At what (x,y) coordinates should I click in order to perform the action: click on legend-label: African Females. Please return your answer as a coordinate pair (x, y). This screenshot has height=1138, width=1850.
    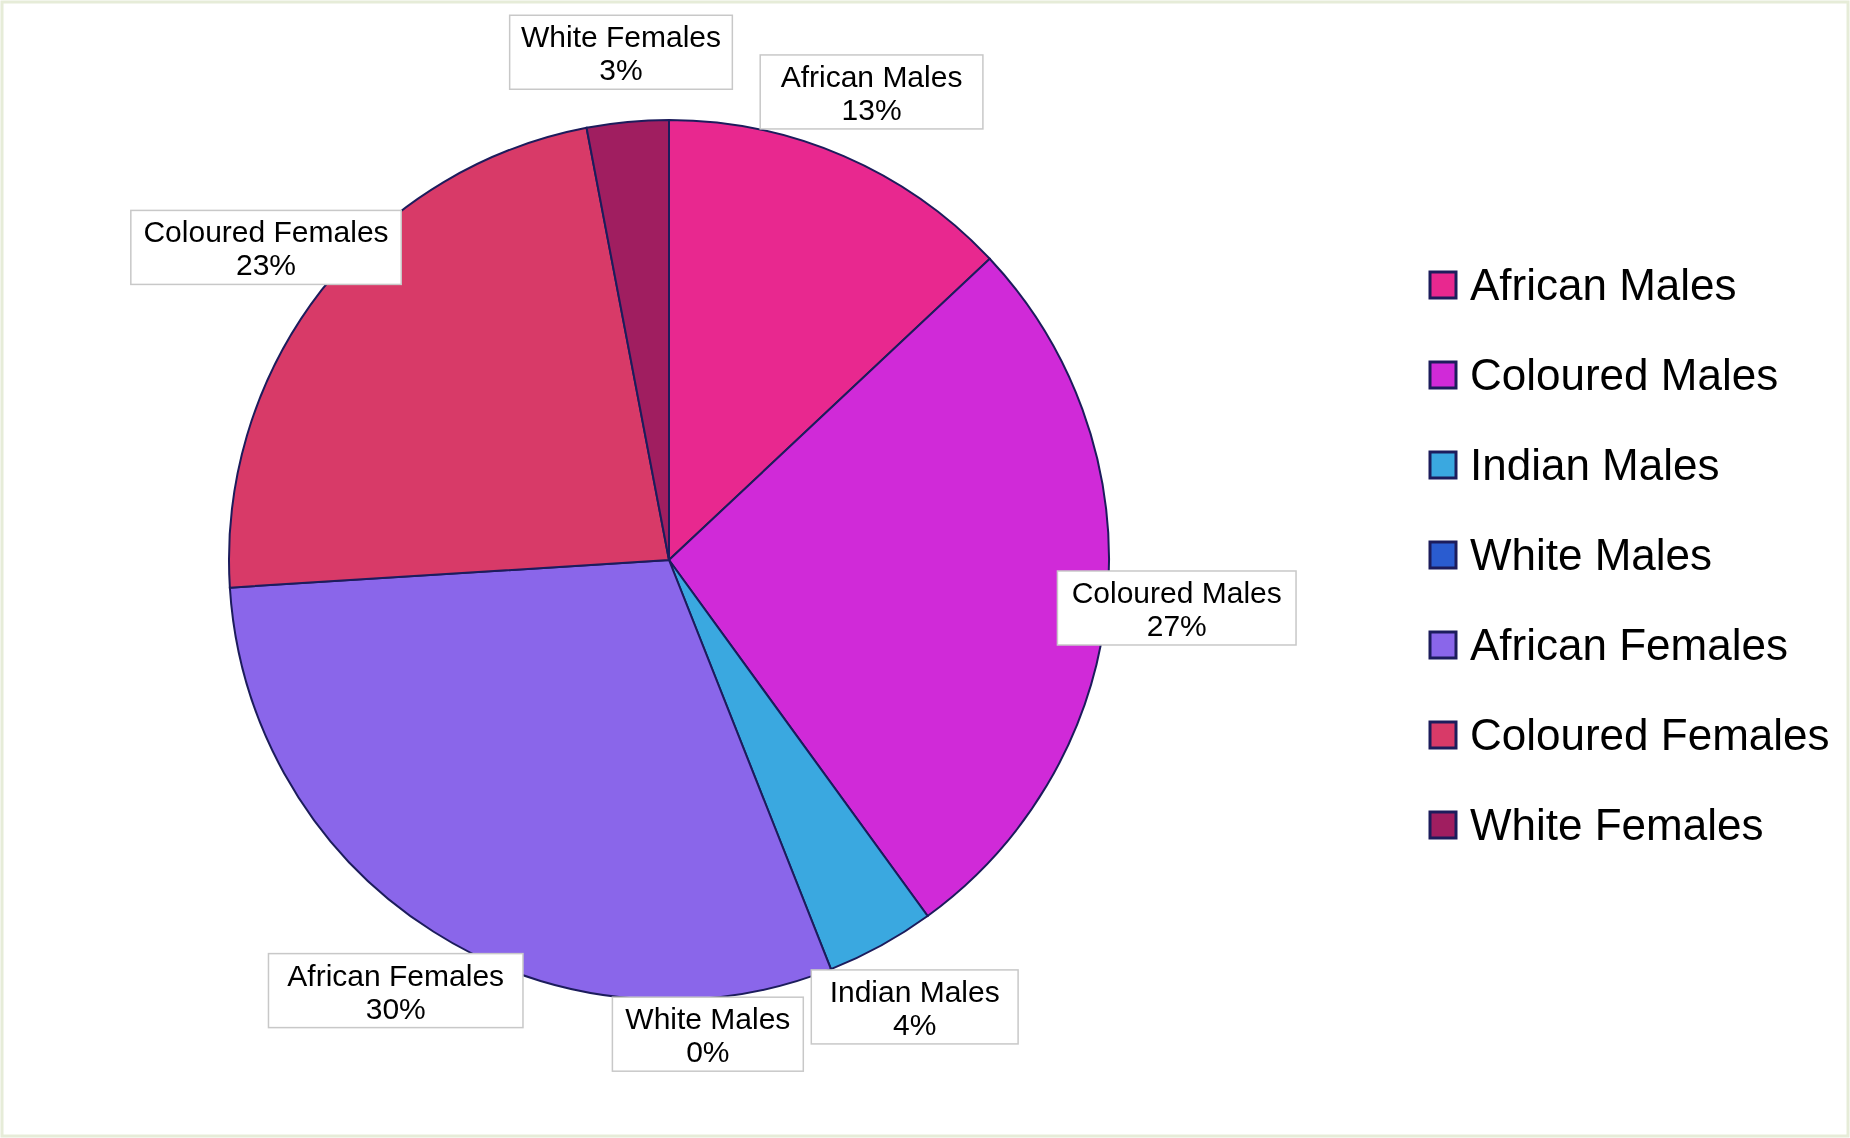
    Looking at the image, I should click on (1629, 644).